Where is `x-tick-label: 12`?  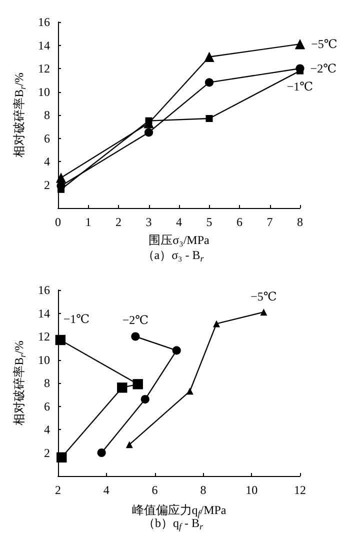 x-tick-label: 12 is located at coordinates (300, 490).